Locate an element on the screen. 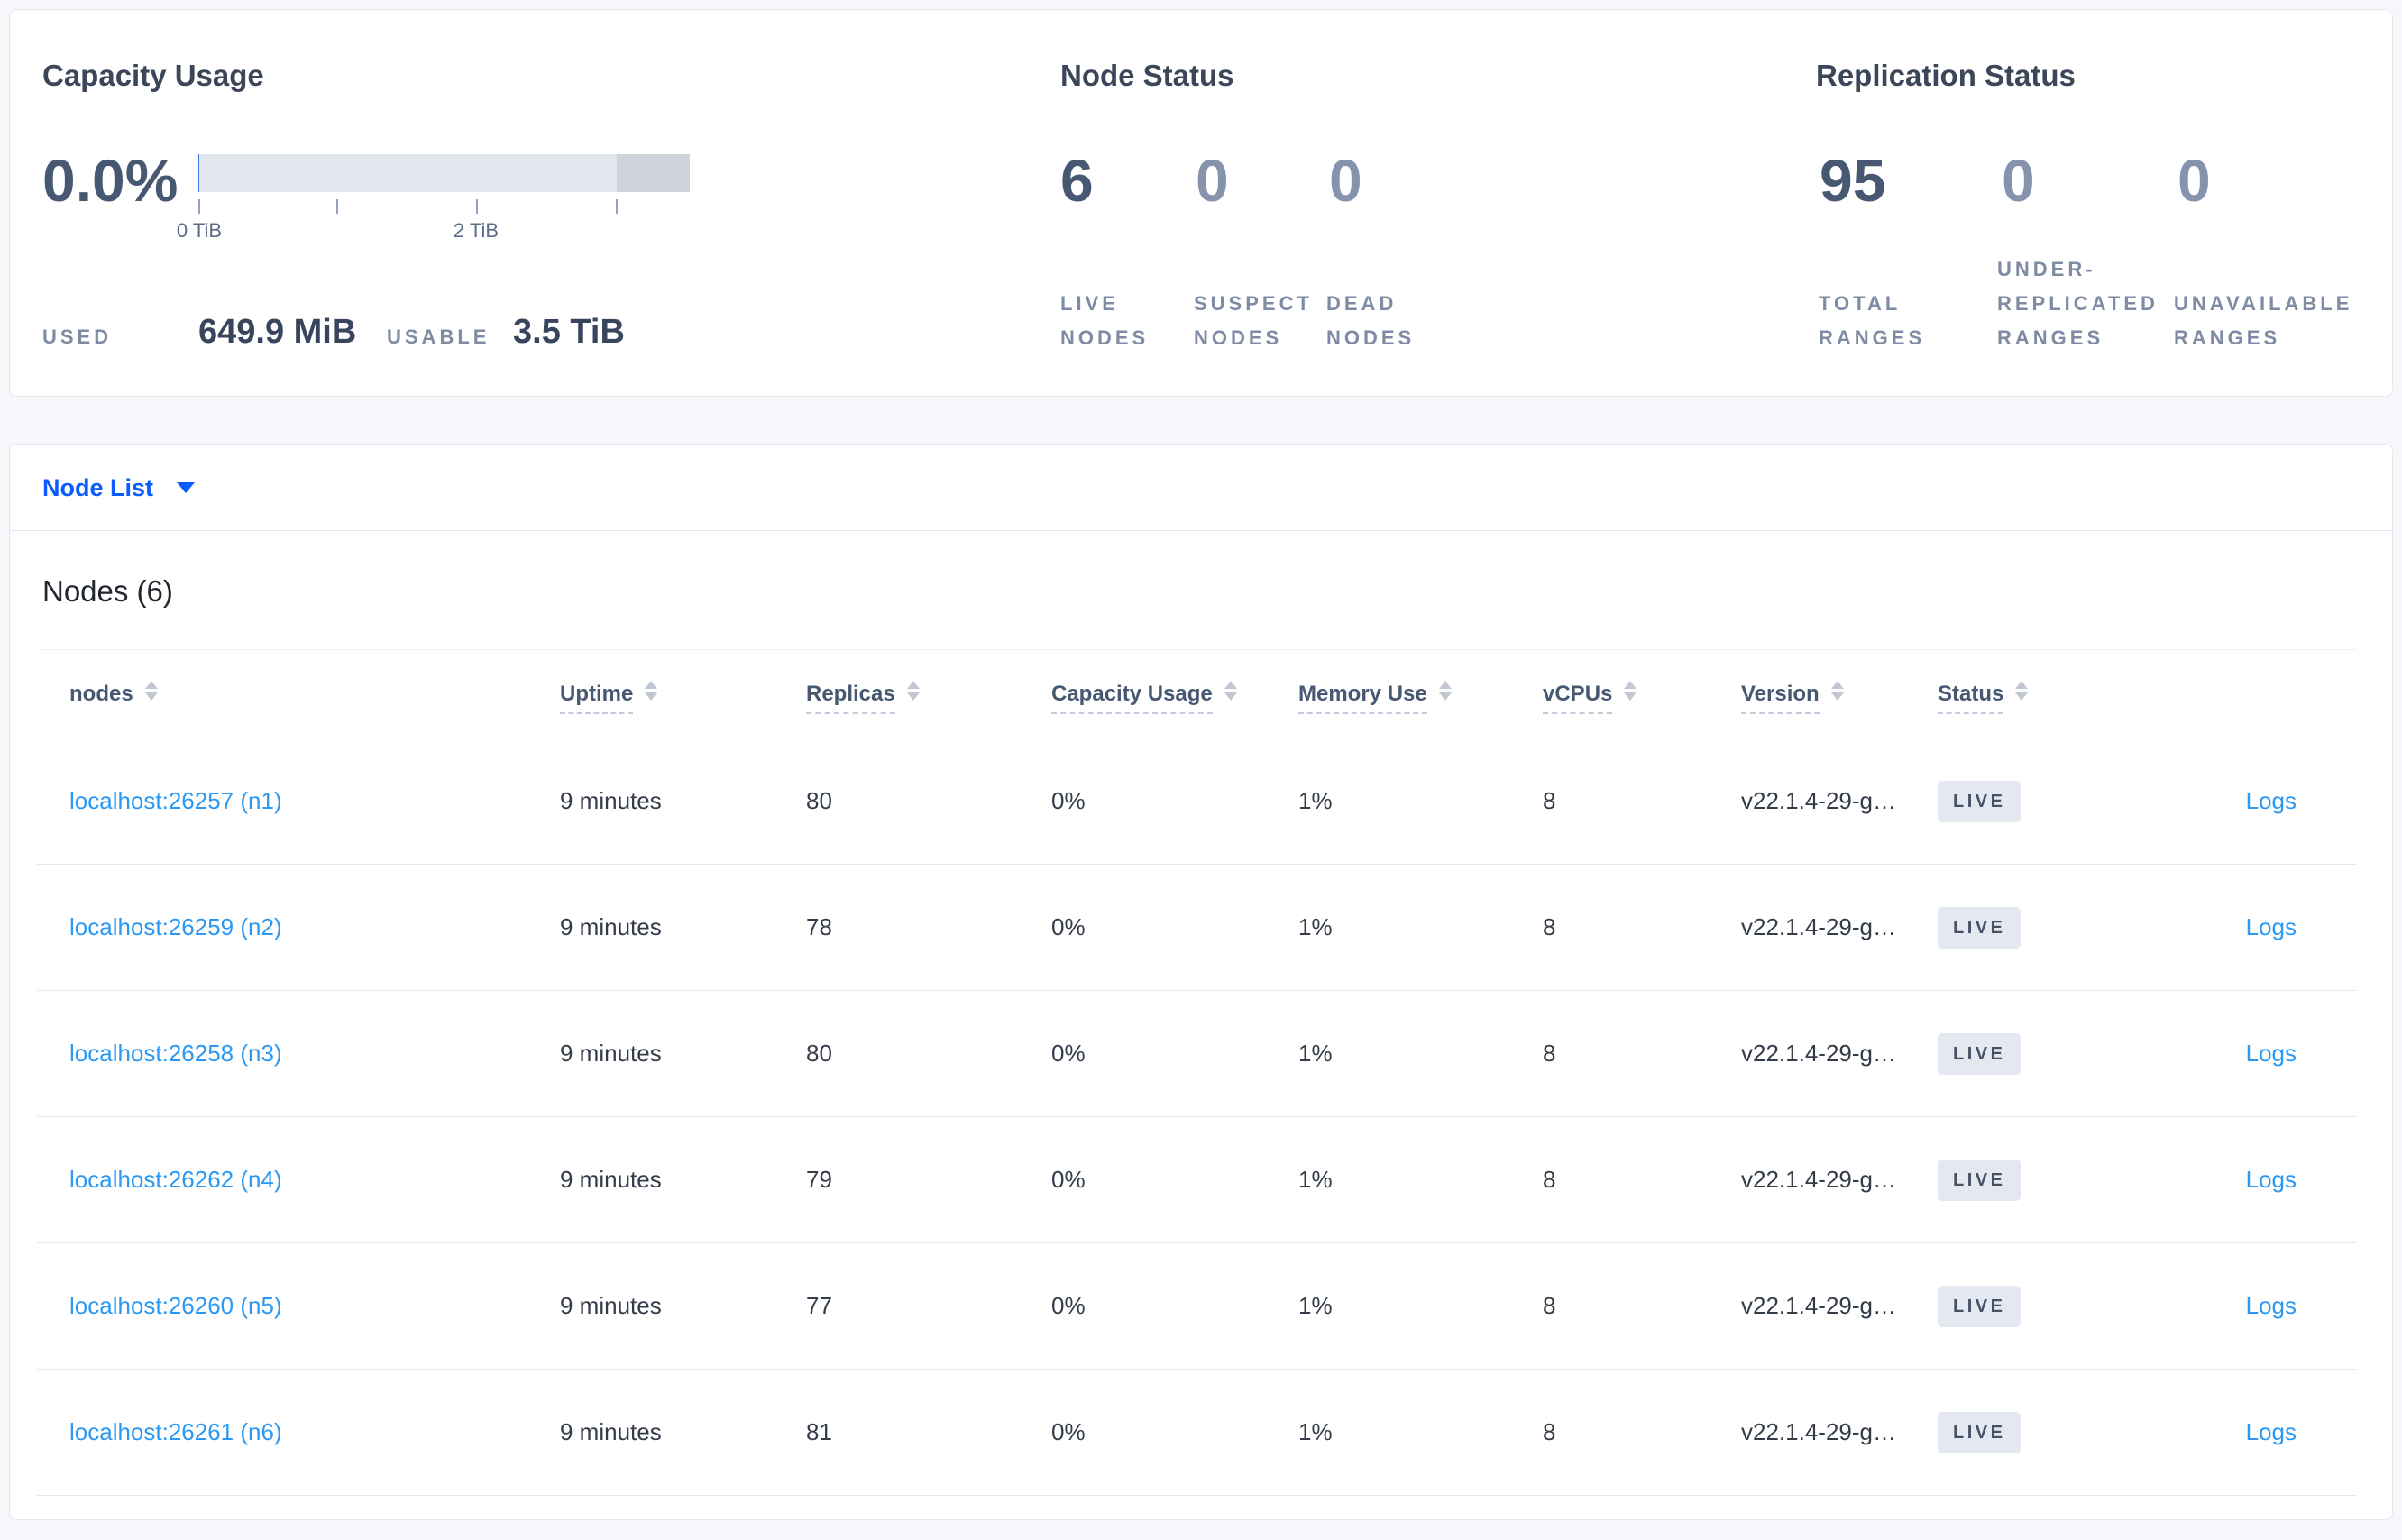  column-header-version: Version is located at coordinates (1839, 693).